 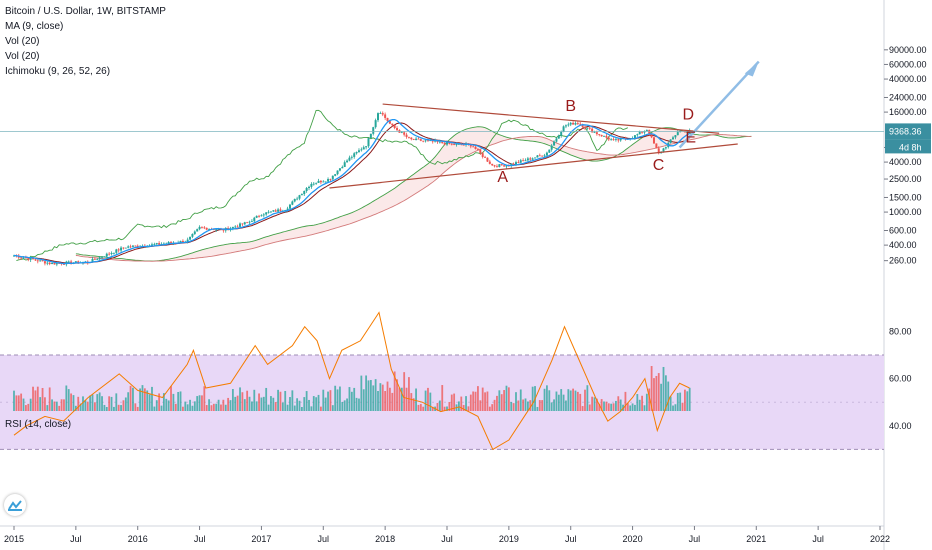 I want to click on indicator-vol-1: Vol (20), so click(x=22, y=41).